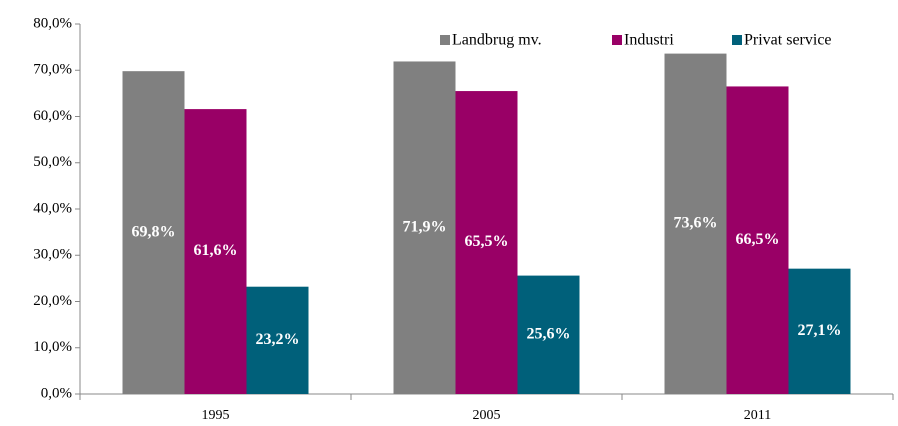 This screenshot has height=426, width=898. Describe the element at coordinates (56, 393) in the screenshot. I see `y-tick-label: 0,0%` at that location.